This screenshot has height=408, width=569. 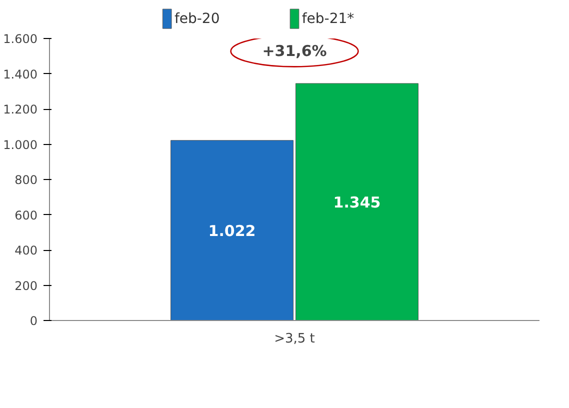 What do you see at coordinates (26, 285) in the screenshot?
I see `y-tick-label: 200` at bounding box center [26, 285].